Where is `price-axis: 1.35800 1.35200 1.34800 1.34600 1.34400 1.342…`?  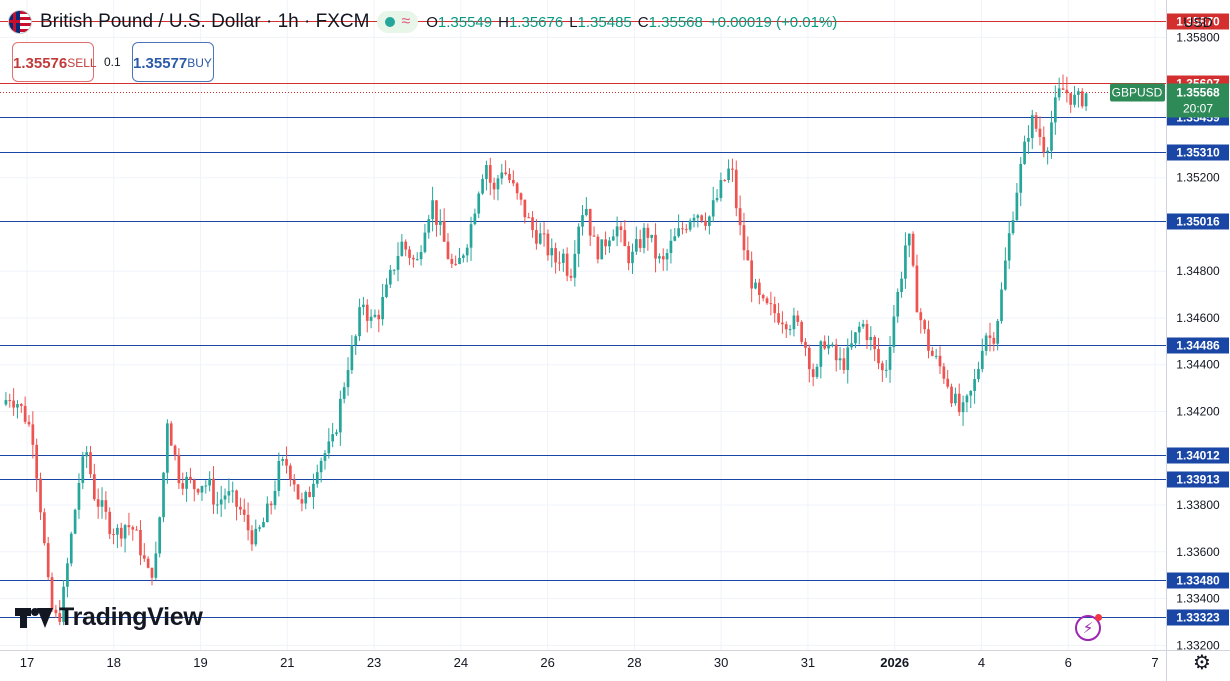
price-axis: 1.35800 1.35200 1.34800 1.34600 1.34400 1.342… is located at coordinates (1170, 340).